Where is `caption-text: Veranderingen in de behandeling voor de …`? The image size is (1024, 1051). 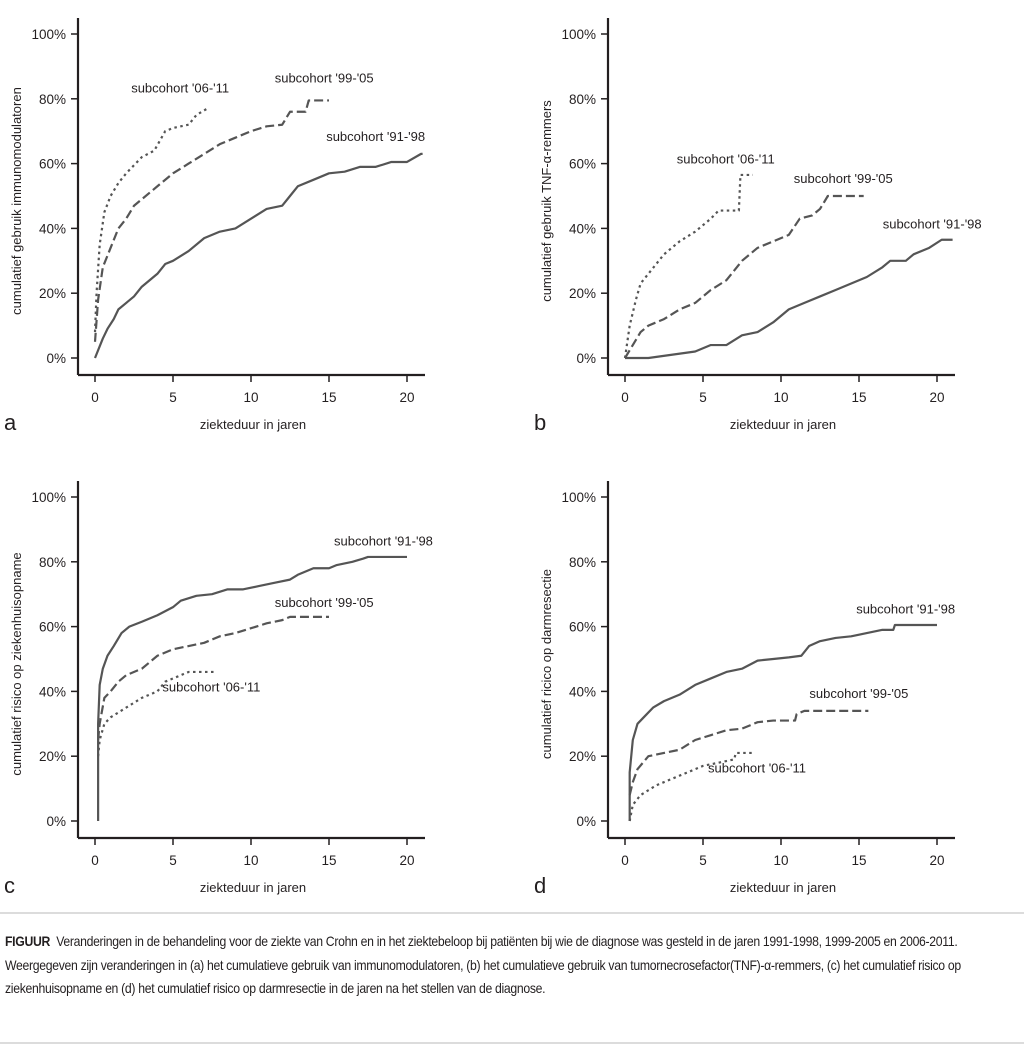 caption-text: Veranderingen in de behandeling voor de … is located at coordinates (483, 965).